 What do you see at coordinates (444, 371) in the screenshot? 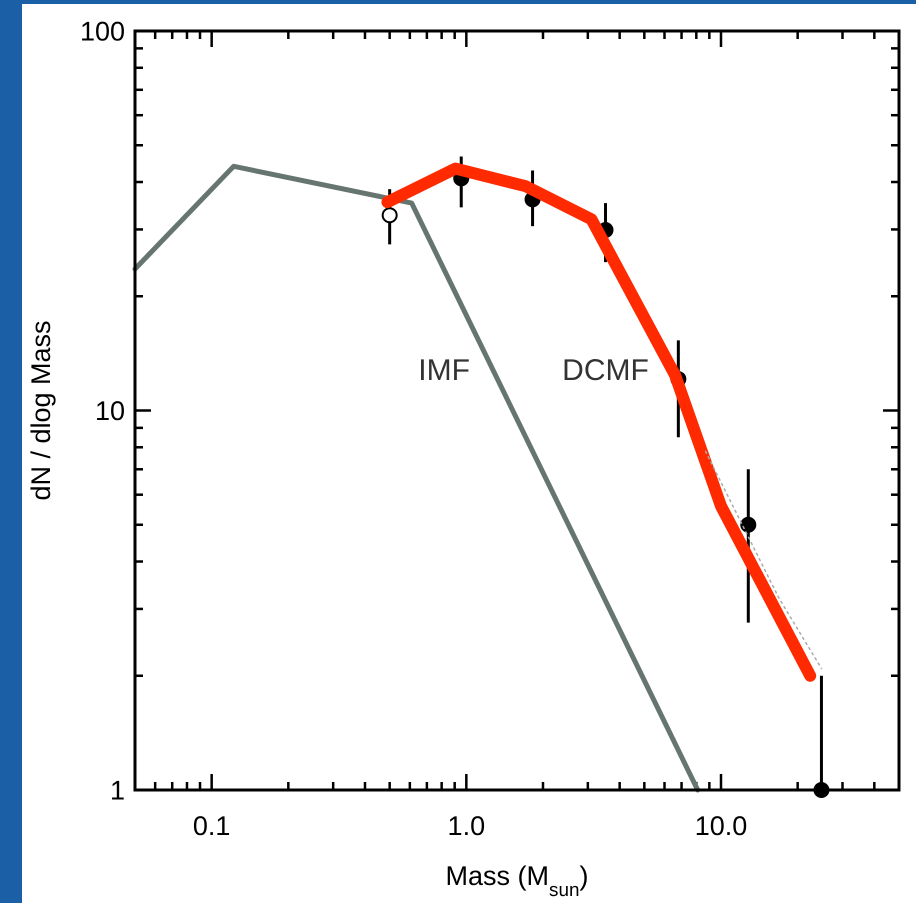
I see `series-label: IMF` at bounding box center [444, 371].